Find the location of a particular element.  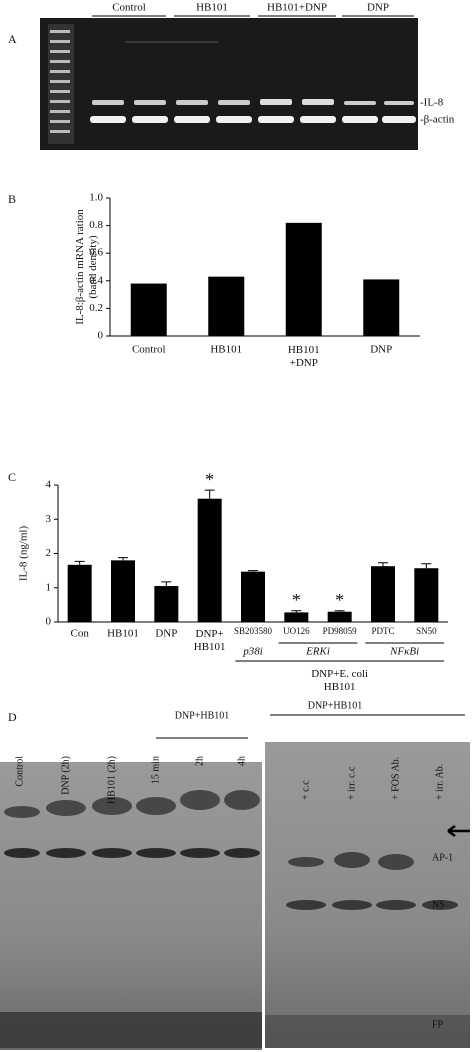

lane-label: + irr. c.c is located at coordinates (351, 783).